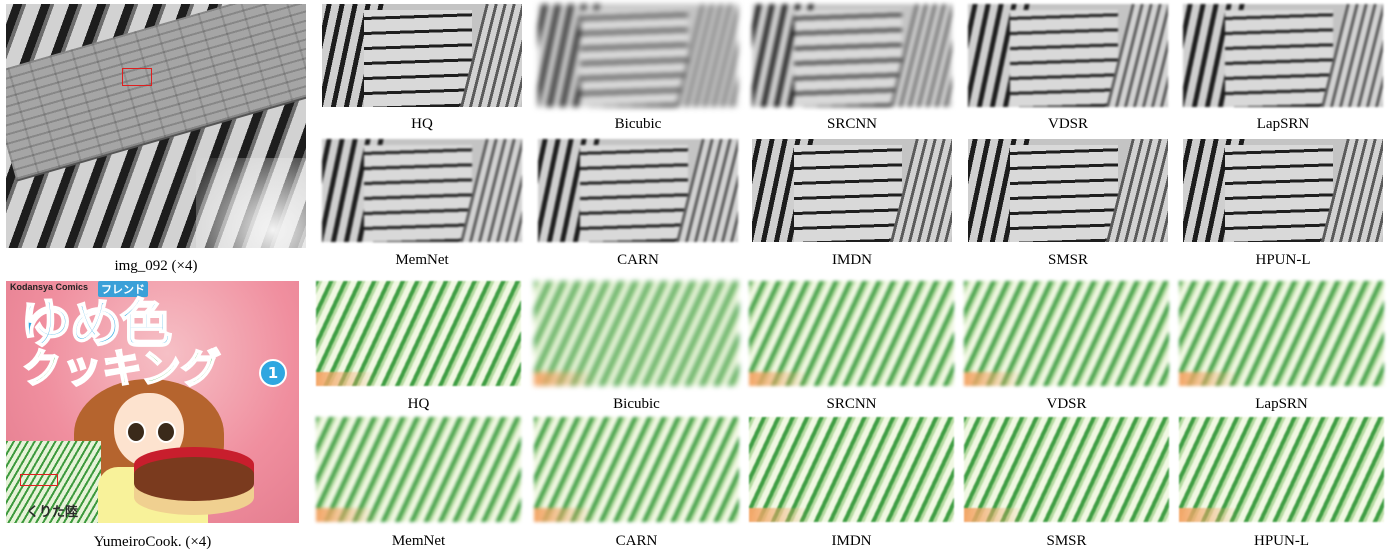 The height and width of the screenshot is (557, 1395). What do you see at coordinates (636, 469) in the screenshot?
I see `crop-manga-carn` at bounding box center [636, 469].